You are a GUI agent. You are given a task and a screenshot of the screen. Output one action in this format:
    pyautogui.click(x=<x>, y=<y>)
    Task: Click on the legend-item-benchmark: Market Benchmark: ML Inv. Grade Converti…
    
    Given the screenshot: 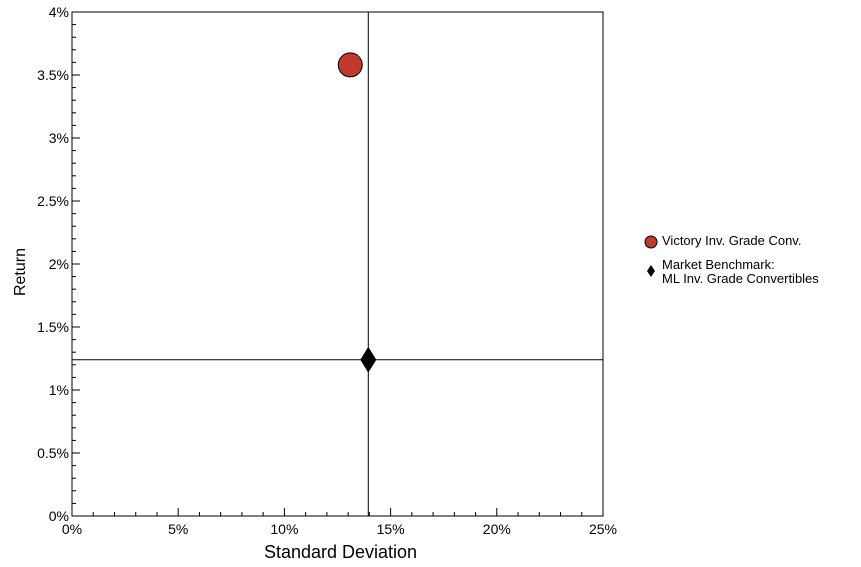 What is the action you would take?
    pyautogui.click(x=751, y=272)
    